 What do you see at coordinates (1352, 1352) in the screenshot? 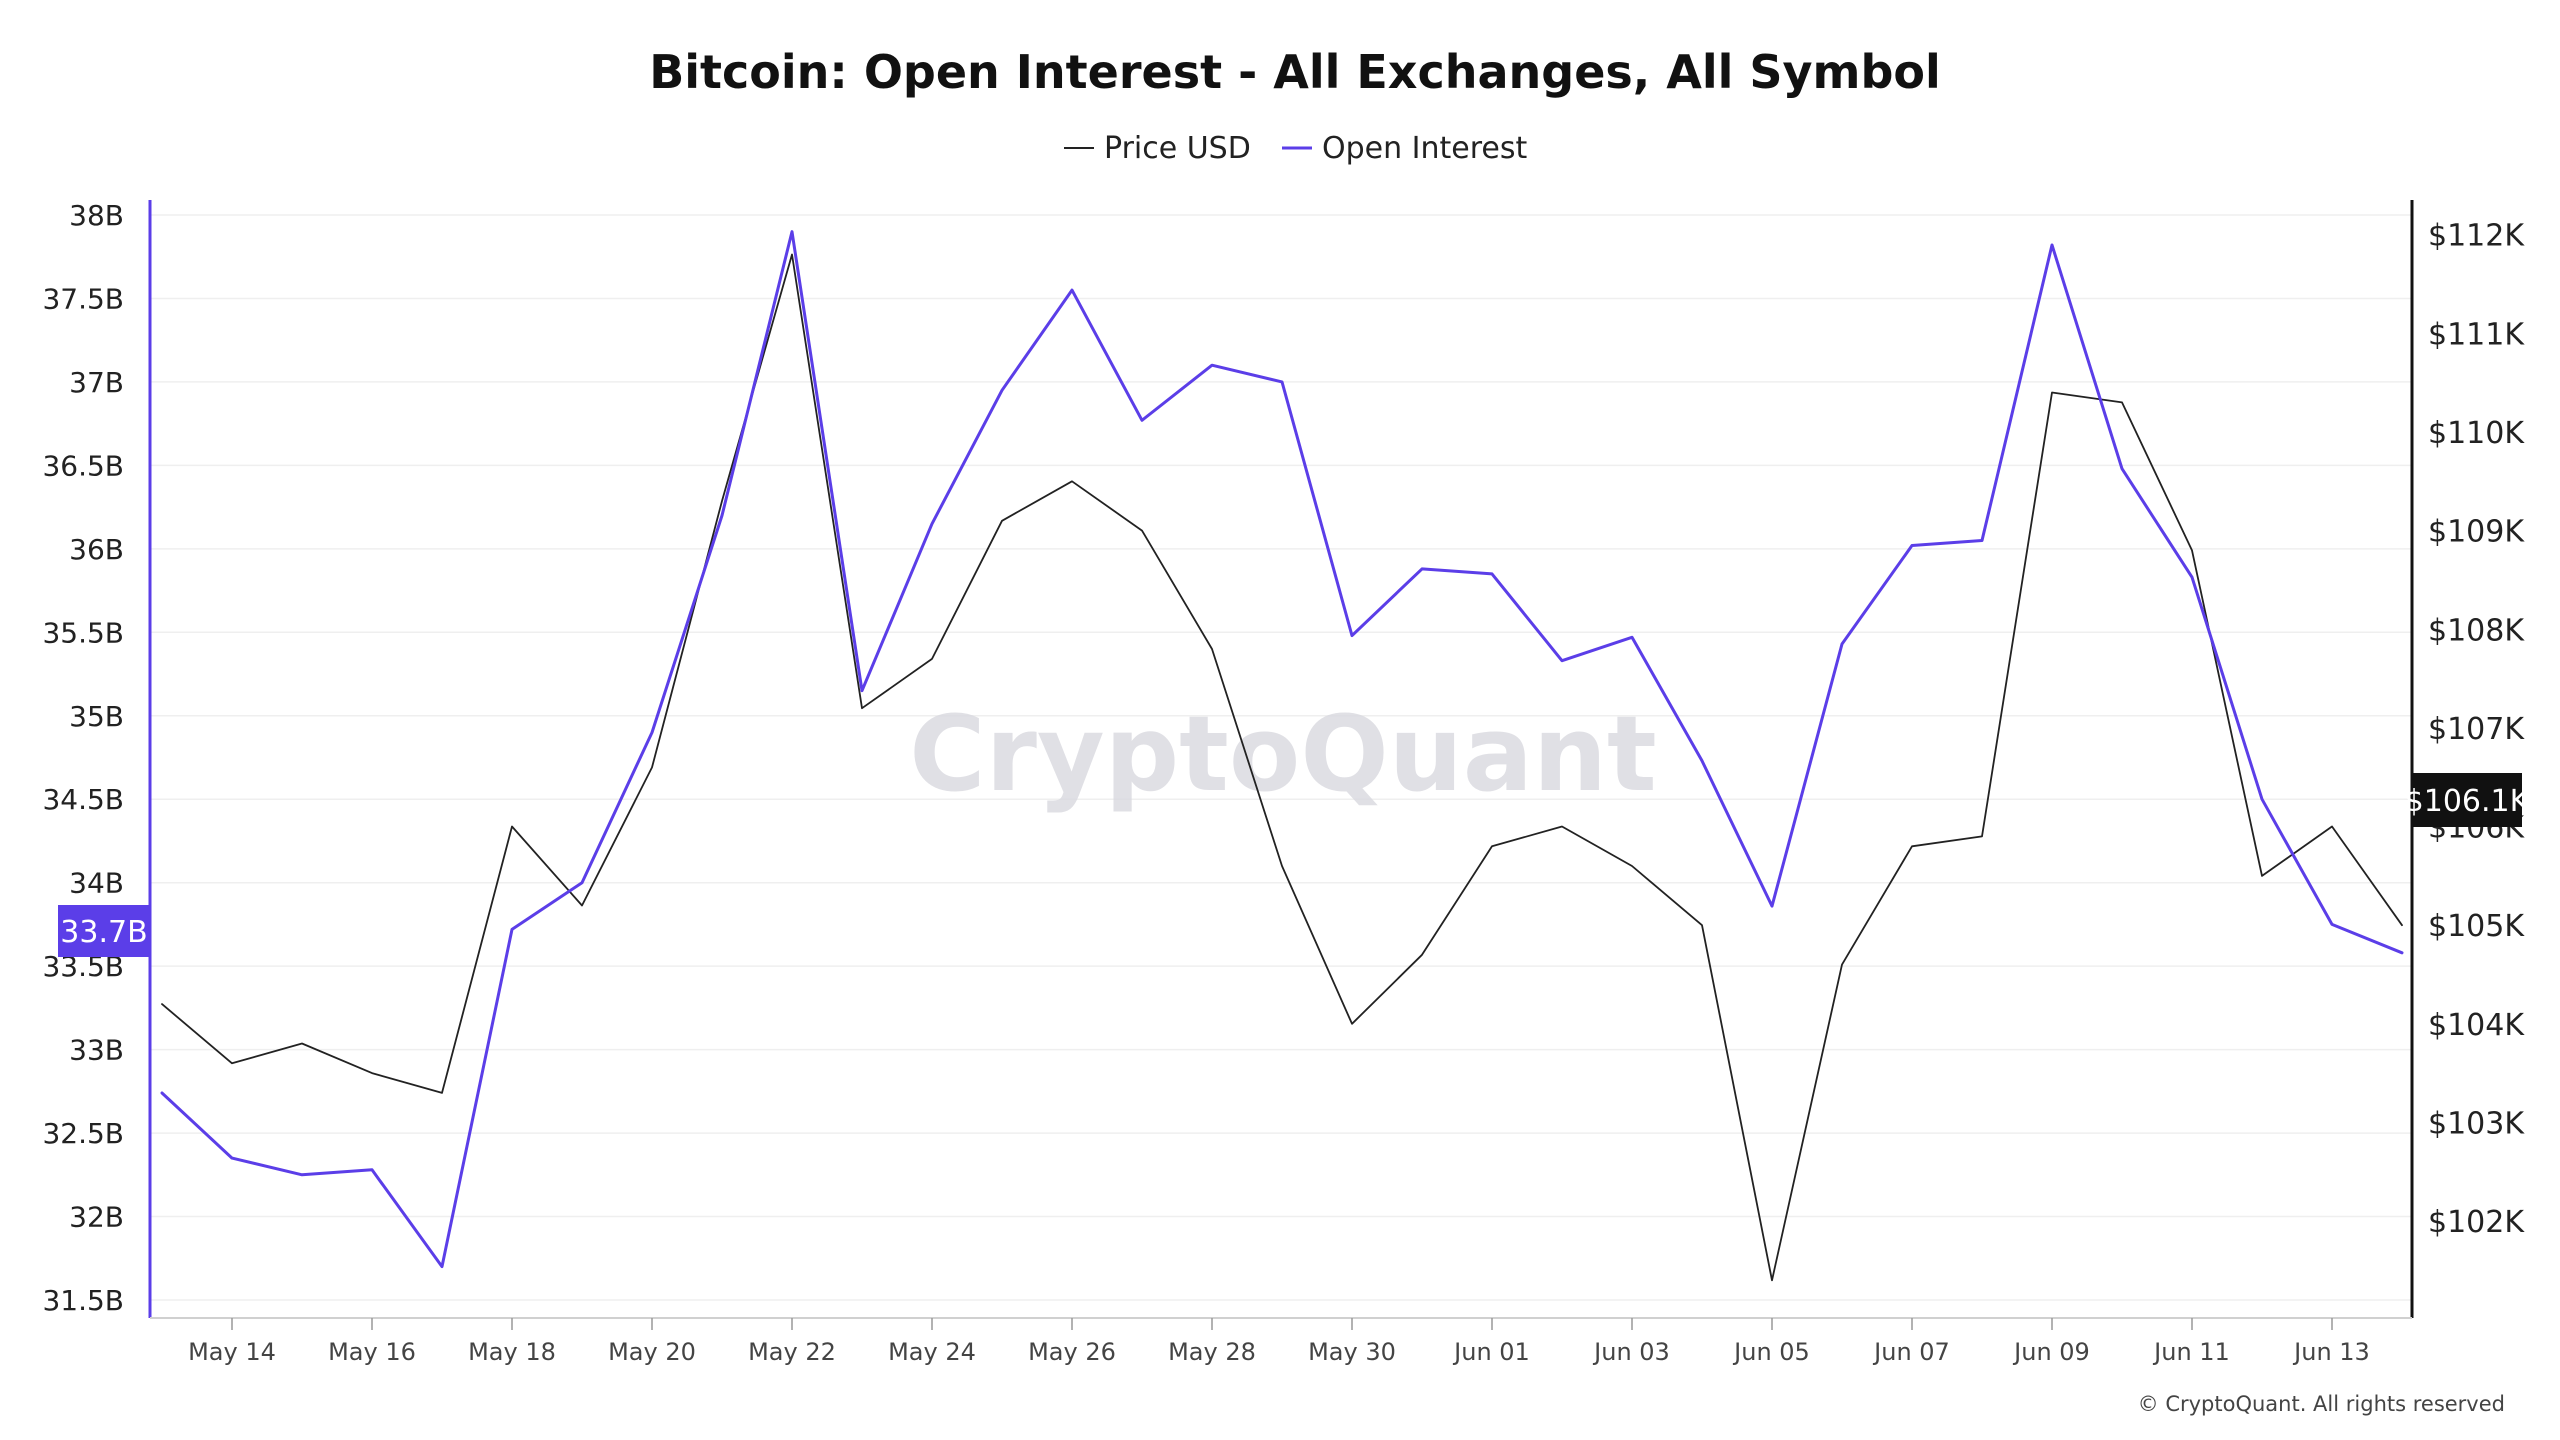
I see `x-tick-label: May 30` at bounding box center [1352, 1352].